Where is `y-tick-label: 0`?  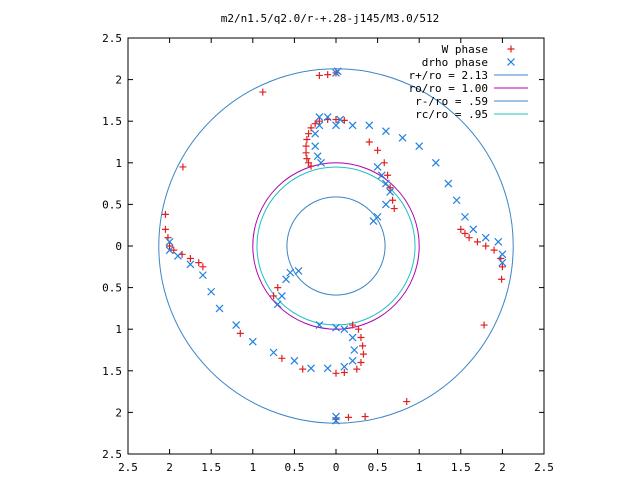 y-tick-label: 0 is located at coordinates (118, 246).